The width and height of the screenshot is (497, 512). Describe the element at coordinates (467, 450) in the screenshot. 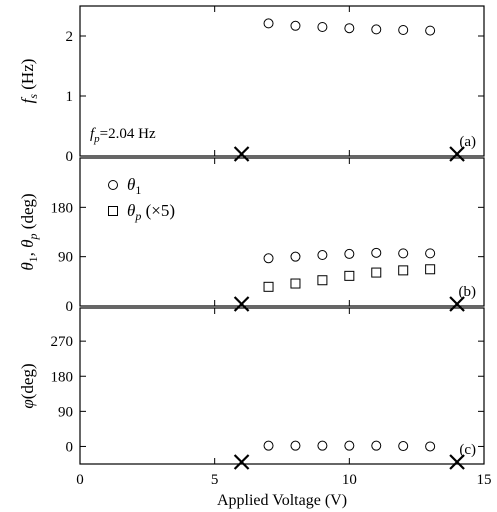

I see `panel-label: (c)` at that location.